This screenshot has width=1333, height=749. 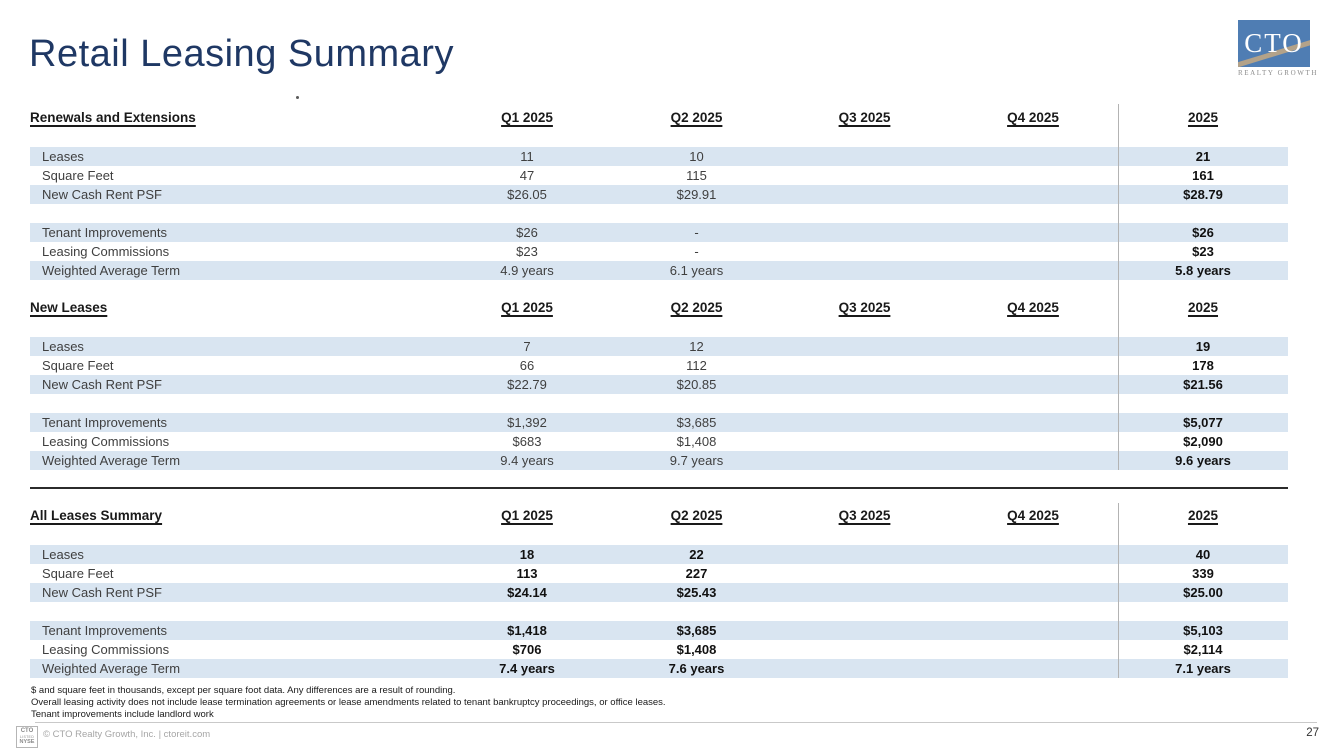 What do you see at coordinates (696, 460) in the screenshot?
I see `cell-value: 9.7 years` at bounding box center [696, 460].